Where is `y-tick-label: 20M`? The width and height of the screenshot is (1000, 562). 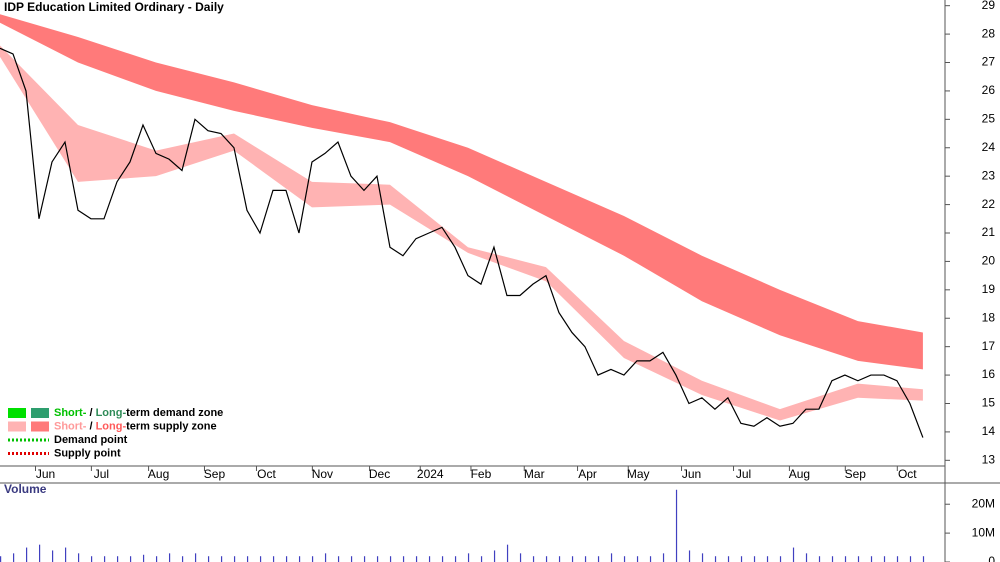 y-tick-label: 20M is located at coordinates (983, 503).